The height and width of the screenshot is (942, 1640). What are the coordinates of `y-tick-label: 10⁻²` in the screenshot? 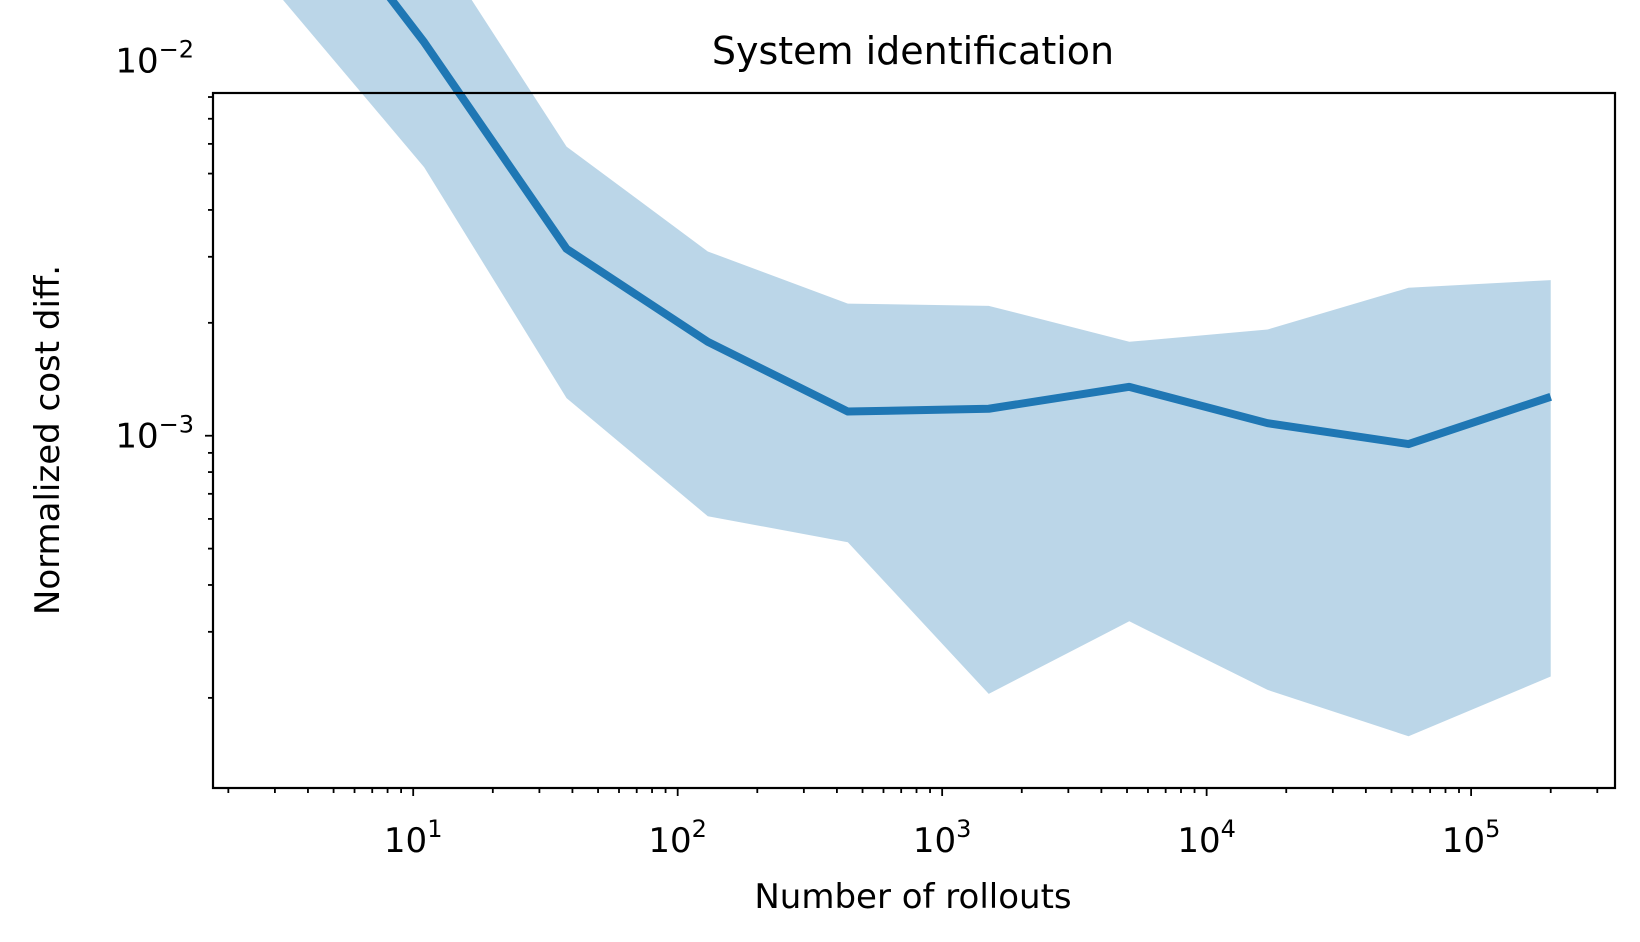 It's located at (154, 59).